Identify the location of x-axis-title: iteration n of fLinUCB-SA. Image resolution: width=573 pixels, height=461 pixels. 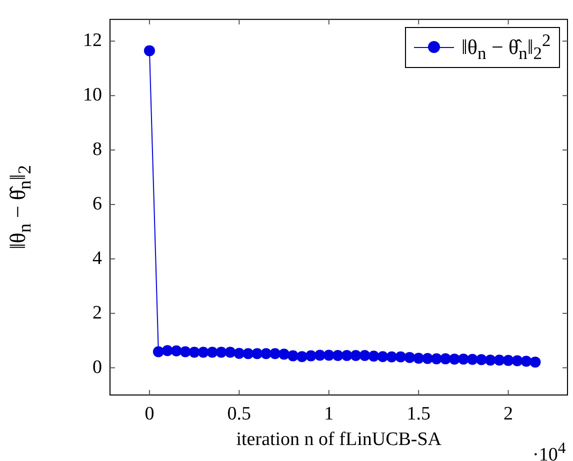
(339, 440).